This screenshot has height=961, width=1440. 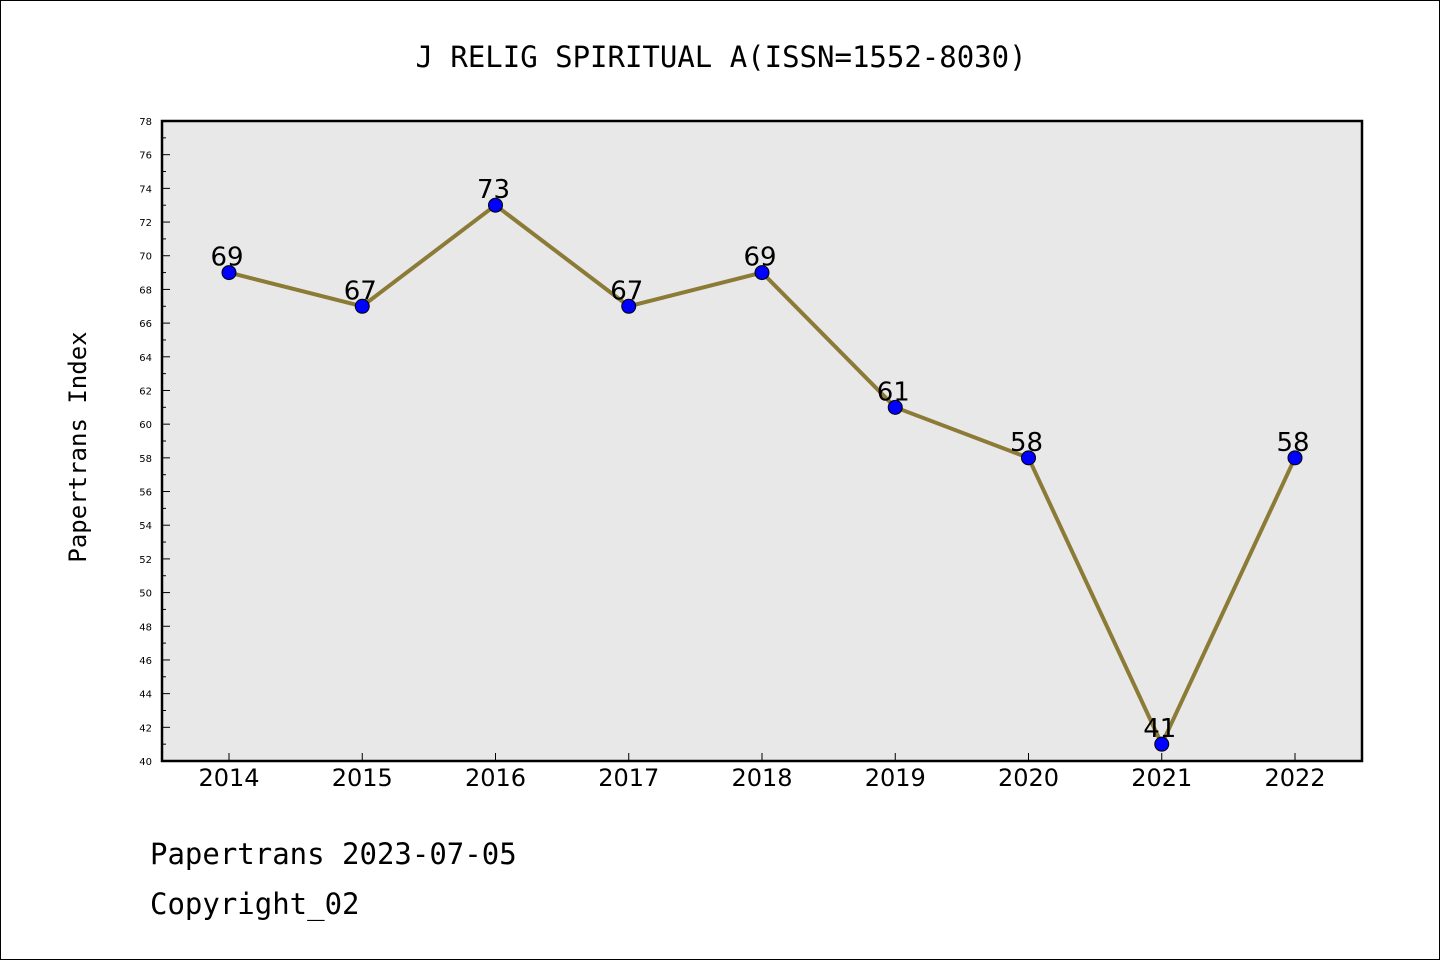 I want to click on y-tick-label: 60, so click(x=145, y=425).